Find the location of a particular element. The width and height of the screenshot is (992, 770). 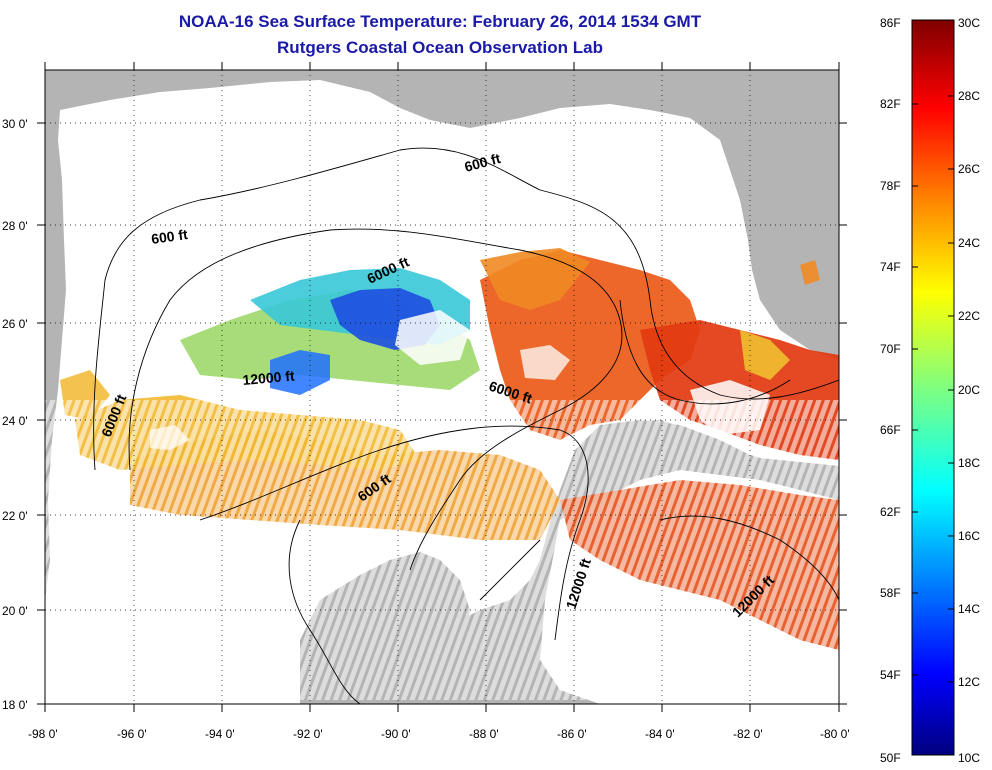

colorbar-gradient is located at coordinates (933, 387).